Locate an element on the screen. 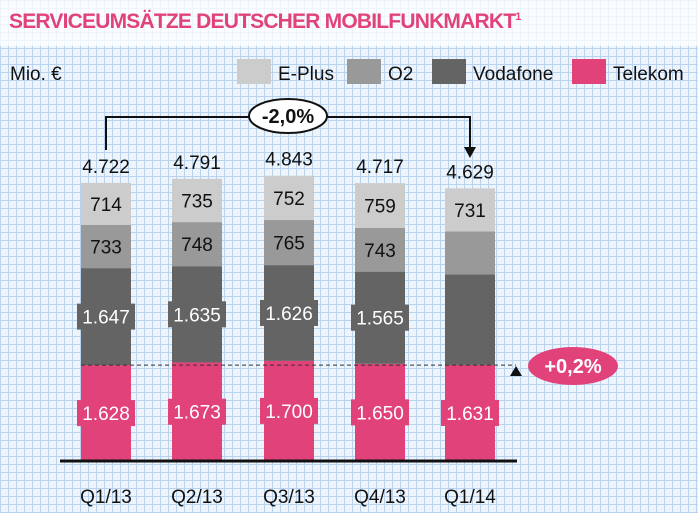  chart-title: SERVICEUMSÄTZE DEUTSCHER MOBILFUNKMARKT1 is located at coordinates (265, 22).